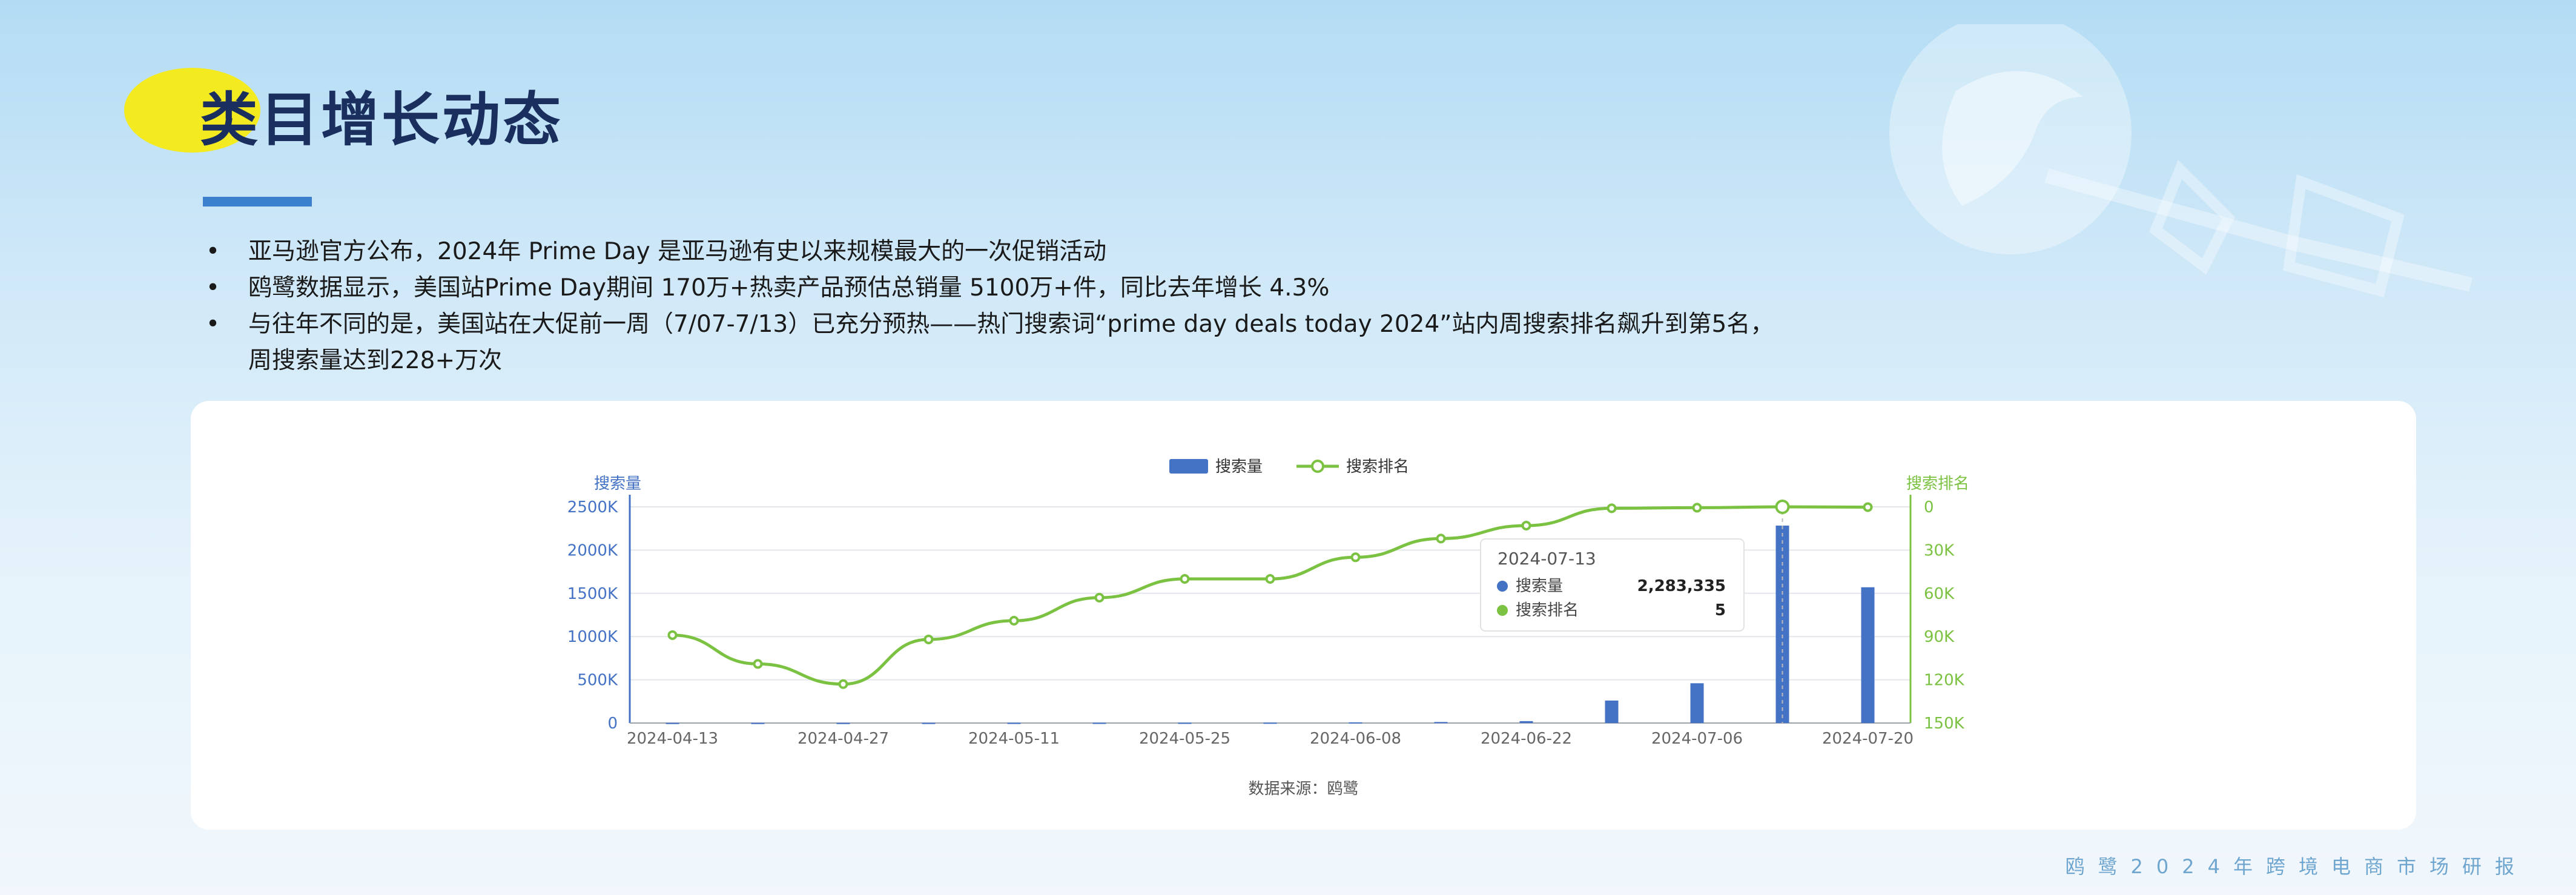 The width and height of the screenshot is (2576, 895). What do you see at coordinates (1782, 507) in the screenshot?
I see `hover-point` at bounding box center [1782, 507].